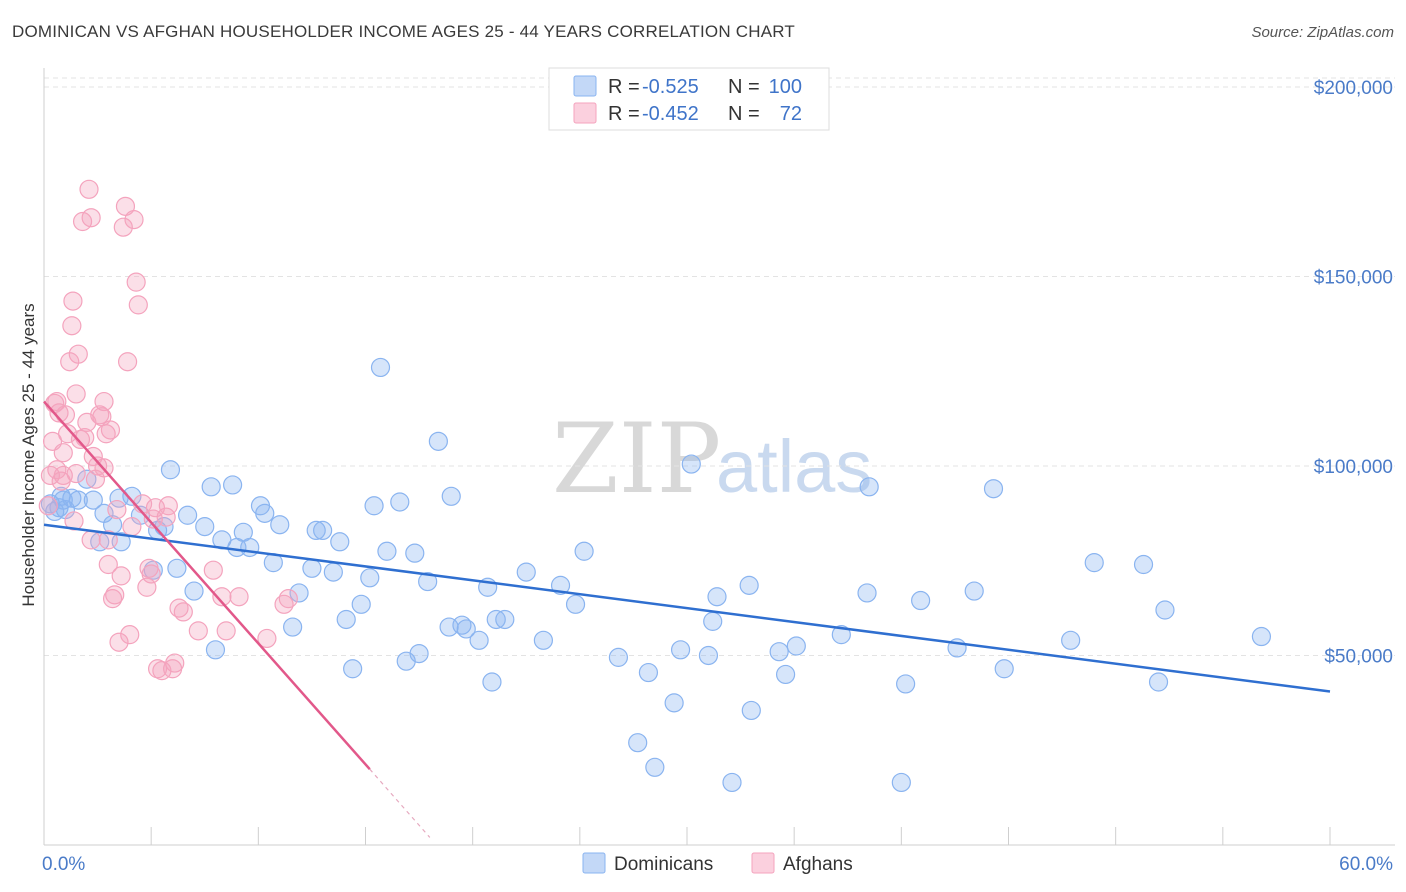  Describe the element at coordinates (1353, 88) in the screenshot. I see `y-tick-label: $200,000` at that location.